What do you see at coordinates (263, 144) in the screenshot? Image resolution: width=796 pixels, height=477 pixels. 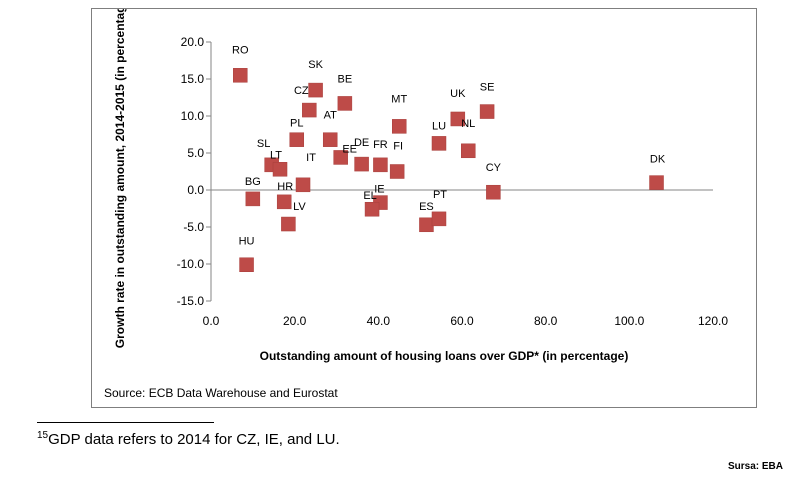 I see `point-label-sl: SL` at bounding box center [263, 144].